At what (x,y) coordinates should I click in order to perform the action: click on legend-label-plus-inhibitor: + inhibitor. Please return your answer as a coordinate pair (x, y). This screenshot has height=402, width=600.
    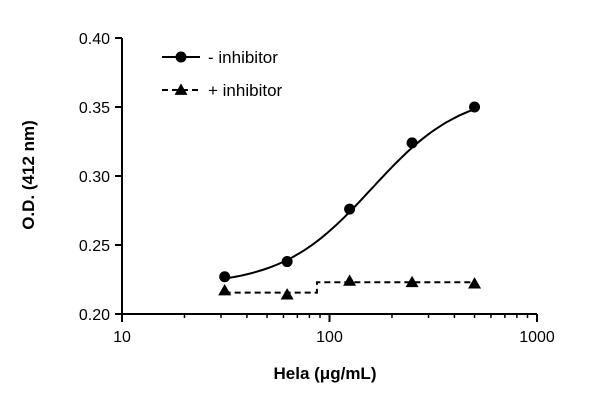
    Looking at the image, I should click on (245, 90).